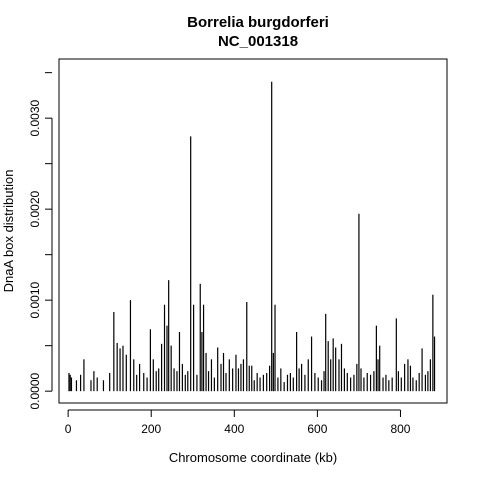  Describe the element at coordinates (35, 117) in the screenshot. I see `y-tick-label: 0.0030` at that location.